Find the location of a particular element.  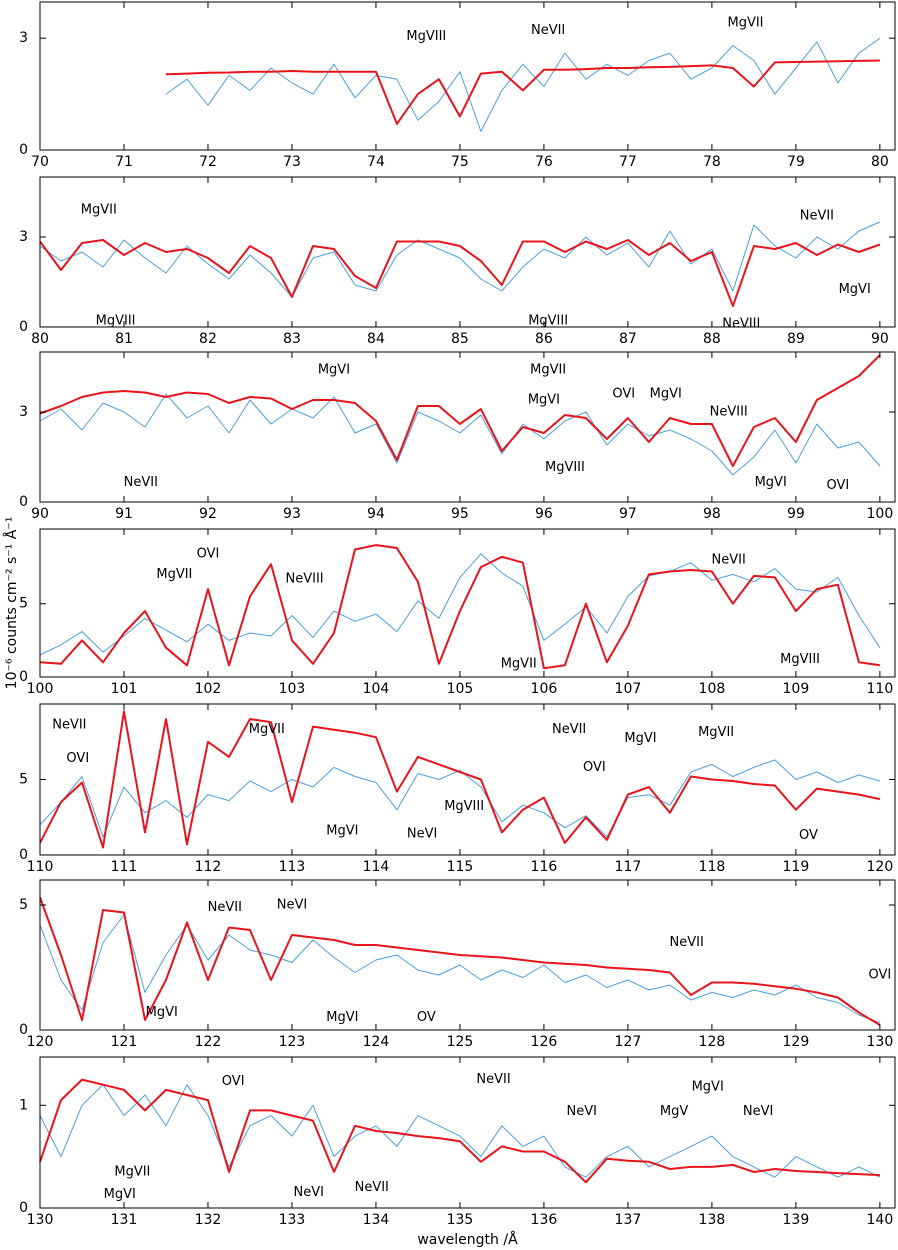

x-tick-label: 134 is located at coordinates (376, 1220).